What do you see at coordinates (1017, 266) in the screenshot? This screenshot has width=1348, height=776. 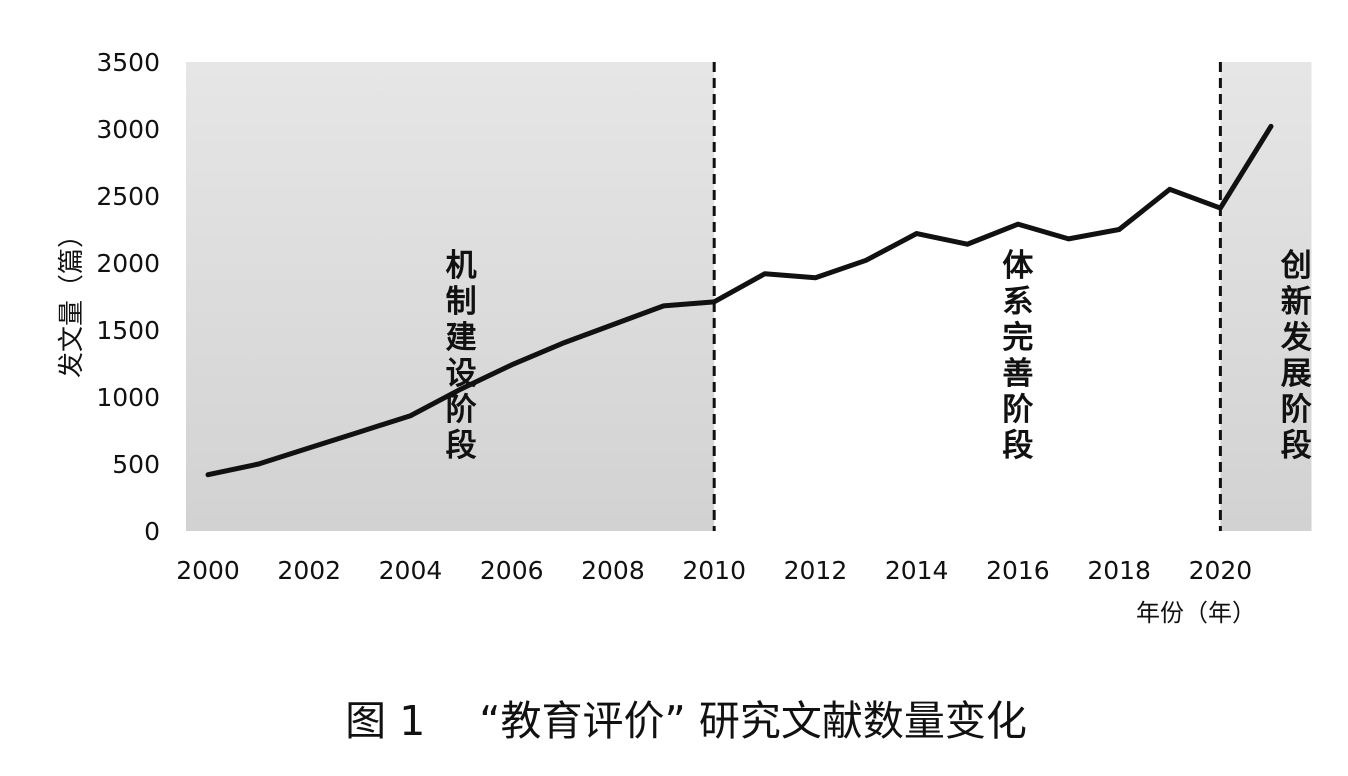 I see `phase-label-char: 体` at bounding box center [1017, 266].